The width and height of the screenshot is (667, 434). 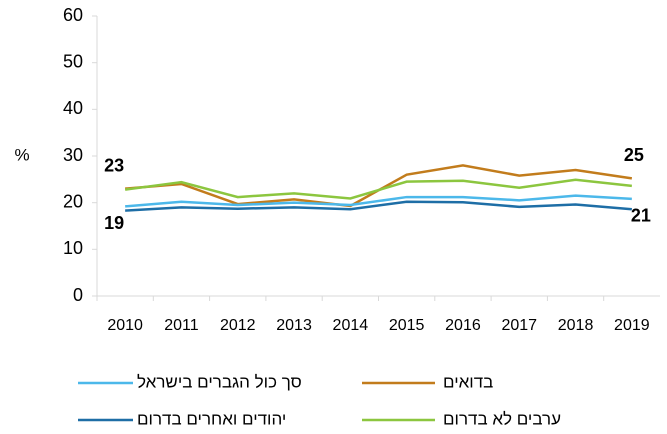 I want to click on x-tick-label: 2018, so click(x=576, y=325).